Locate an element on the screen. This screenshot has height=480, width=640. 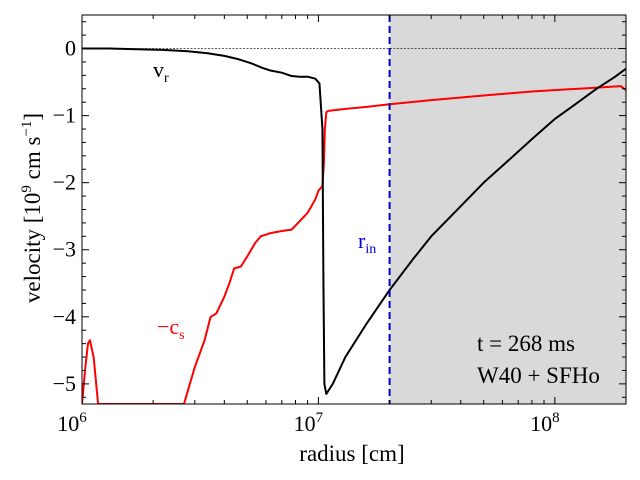
y-tick-label: −3 is located at coordinates (64, 249).